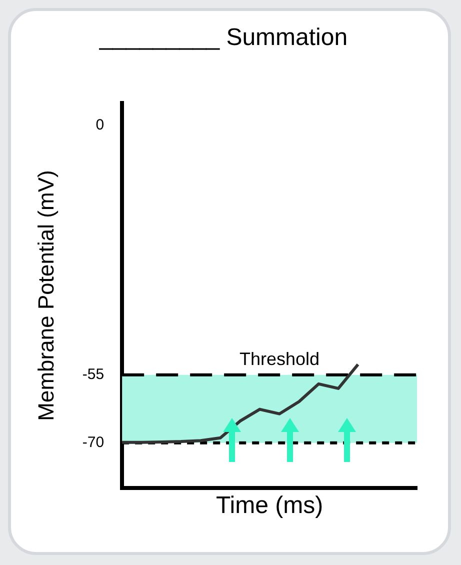 The image size is (461, 565). Describe the element at coordinates (45, 295) in the screenshot. I see `y-axis-title: Membrane Potential (mV)` at that location.